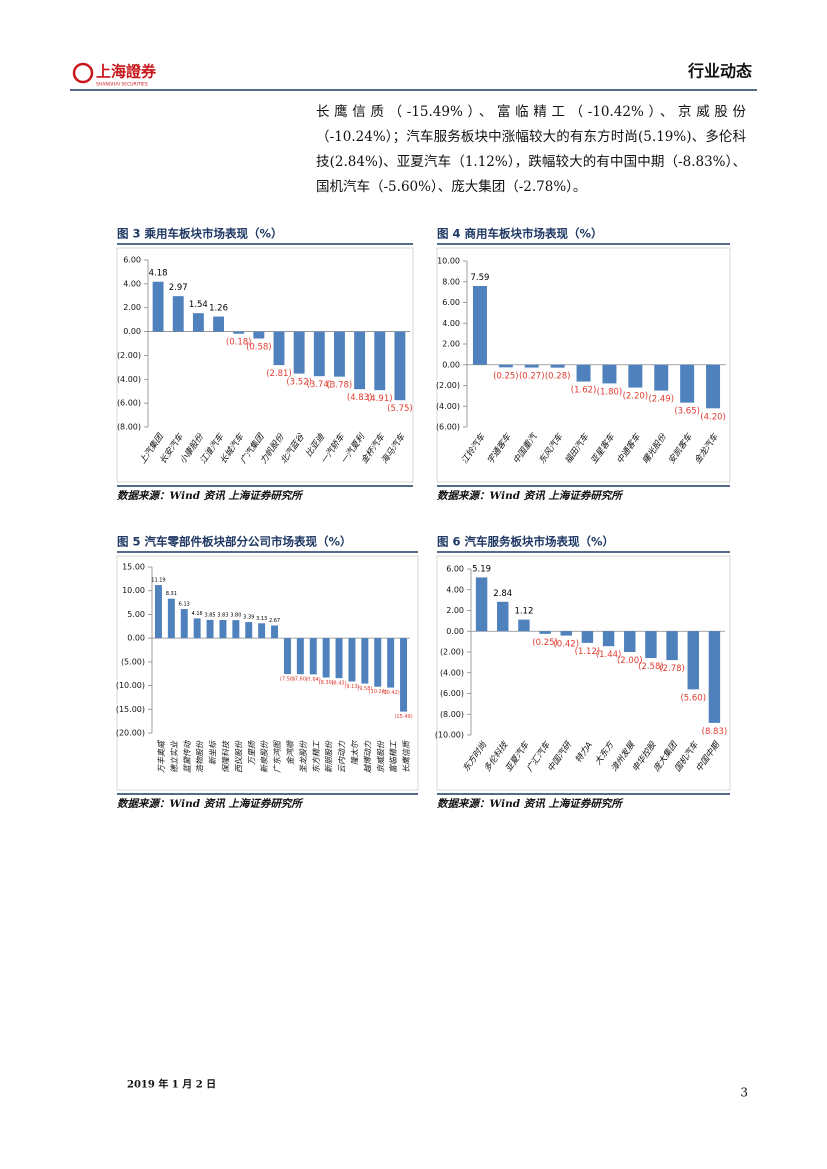  I want to click on value-label: (3.78), so click(340, 386).